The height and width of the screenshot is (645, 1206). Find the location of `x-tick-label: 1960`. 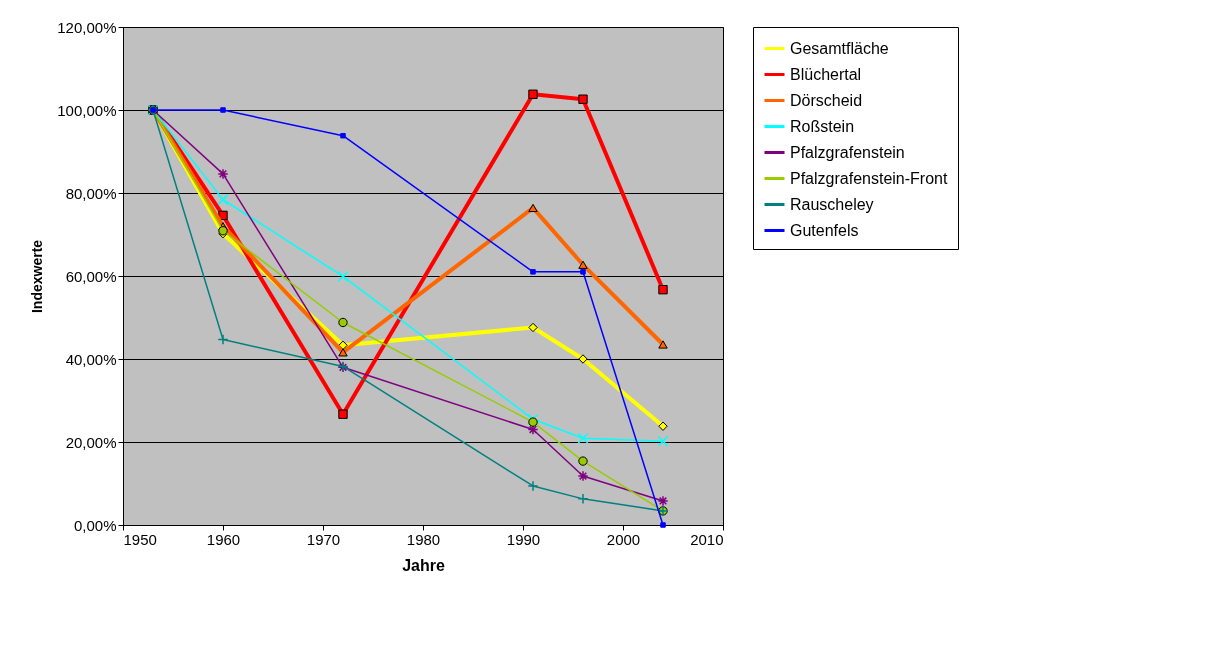

x-tick-label: 1960 is located at coordinates (223, 539).